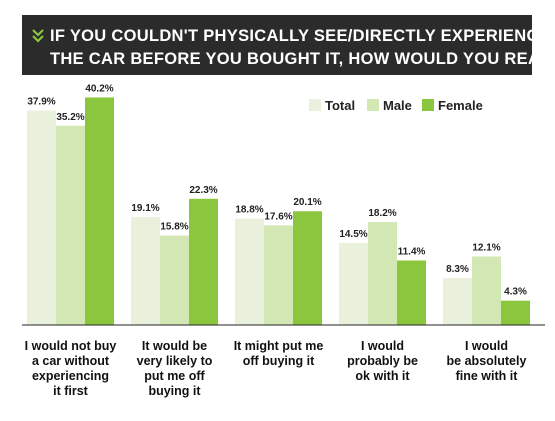 This screenshot has height=421, width=555. What do you see at coordinates (70, 117) in the screenshot?
I see `value-label-male-0: 35.2%` at bounding box center [70, 117].